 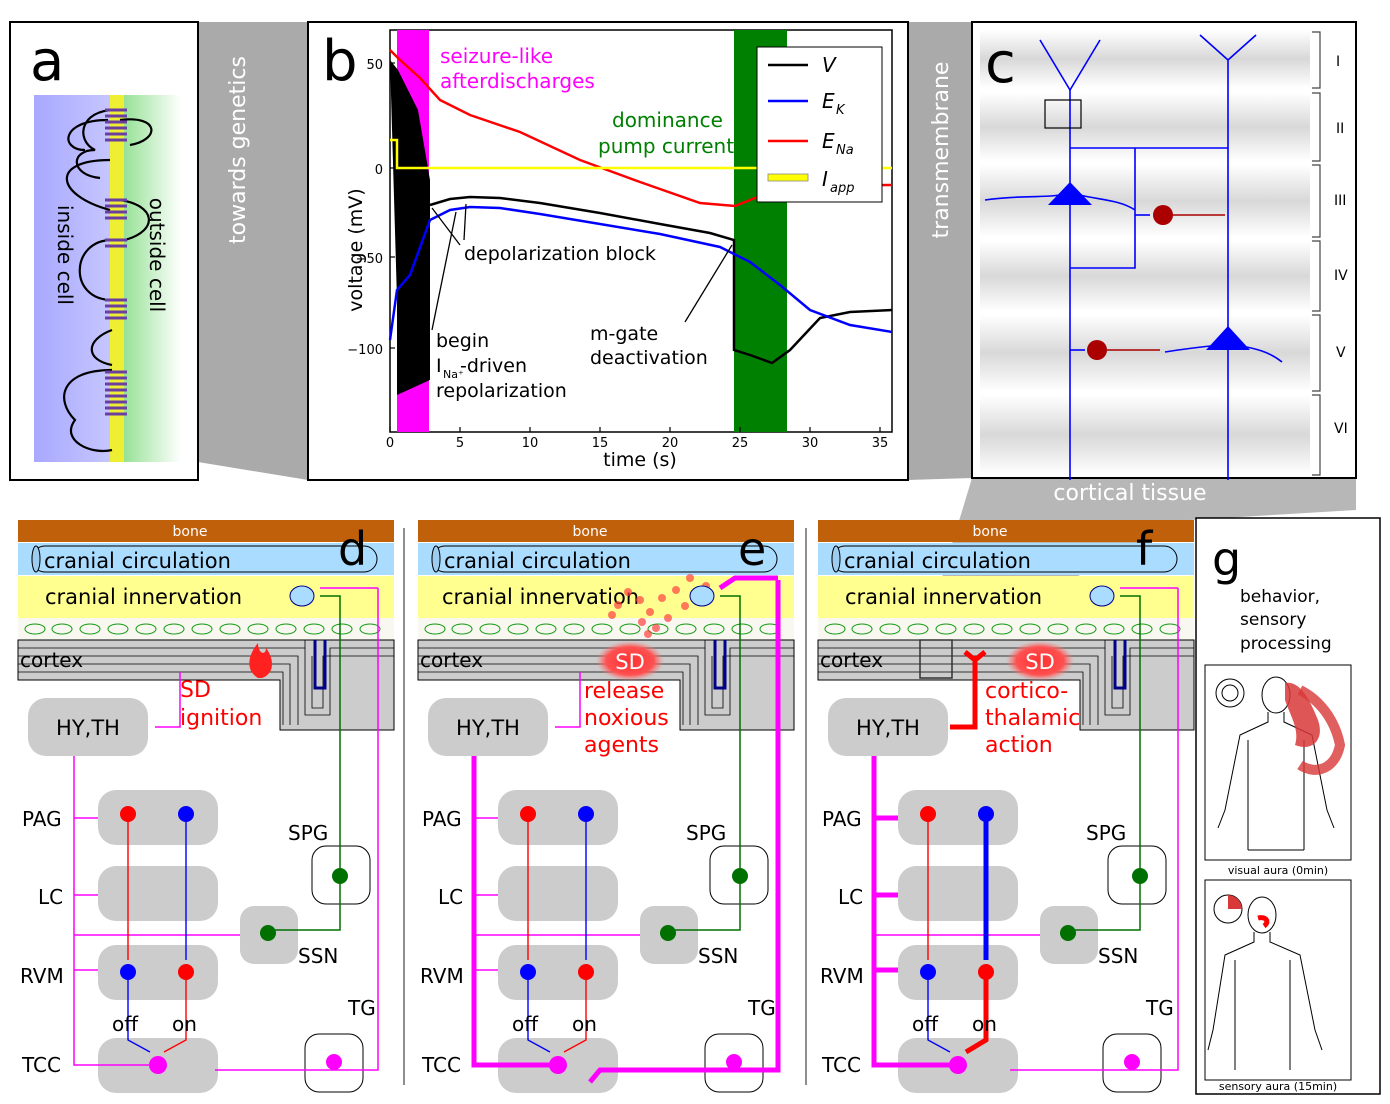 What do you see at coordinates (621, 745) in the screenshot?
I see `e-note-3: agents` at bounding box center [621, 745].